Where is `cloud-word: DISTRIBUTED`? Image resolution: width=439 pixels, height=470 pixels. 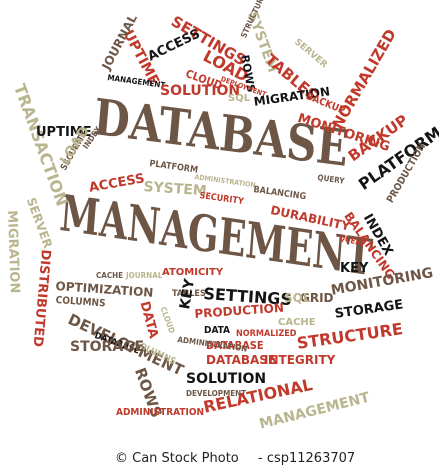
cloud-word: DISTRIBUTED is located at coordinates (41, 298).